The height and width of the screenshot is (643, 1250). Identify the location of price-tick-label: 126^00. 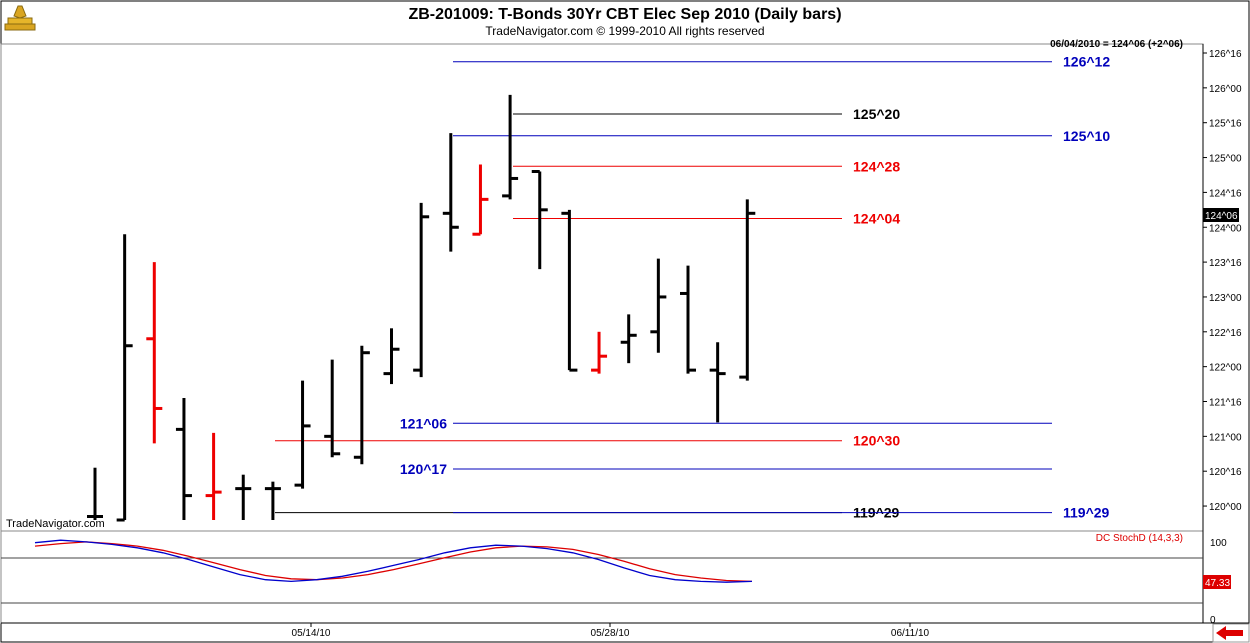
(1225, 89).